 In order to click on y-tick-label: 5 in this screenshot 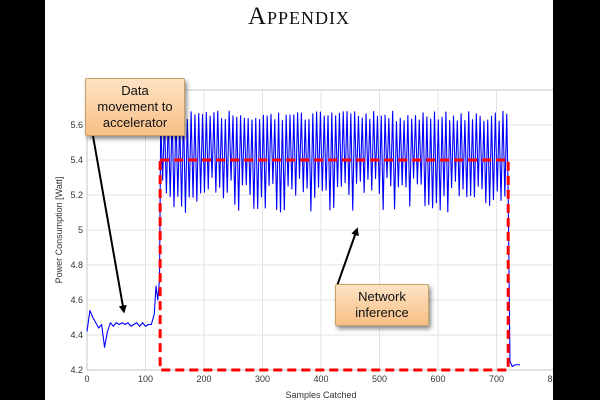, I will do `click(80, 230)`.